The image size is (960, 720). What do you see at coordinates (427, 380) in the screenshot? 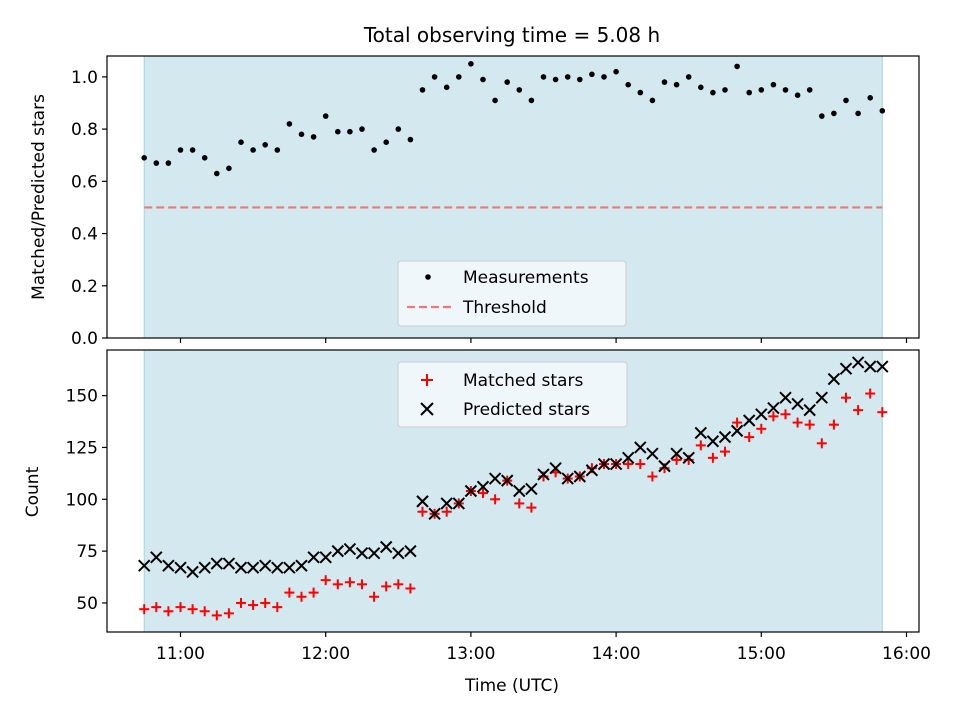
I see `matched-legend-marker` at bounding box center [427, 380].